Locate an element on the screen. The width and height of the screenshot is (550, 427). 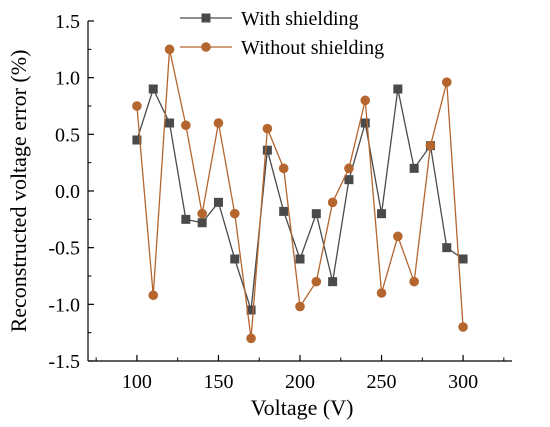
x-tick-label: 150 is located at coordinates (218, 382).